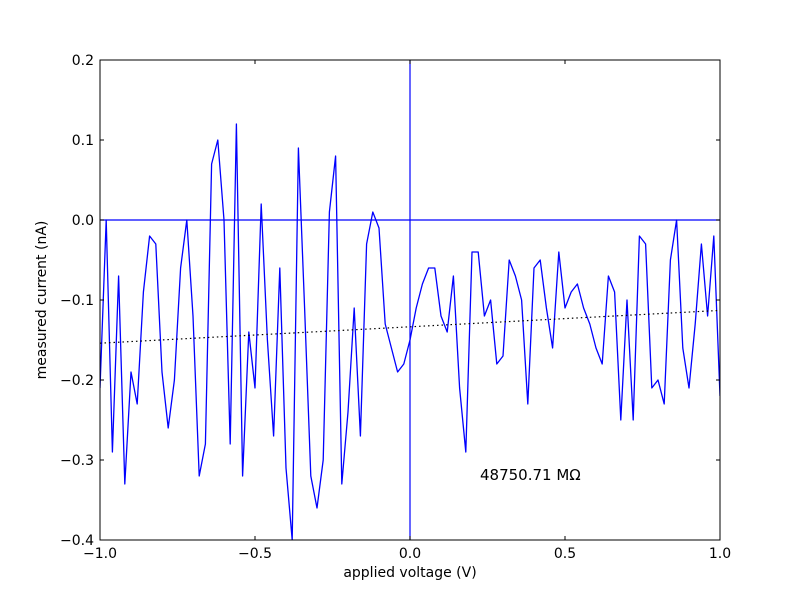  What do you see at coordinates (83, 61) in the screenshot?
I see `y-tick-label: 0.2` at bounding box center [83, 61].